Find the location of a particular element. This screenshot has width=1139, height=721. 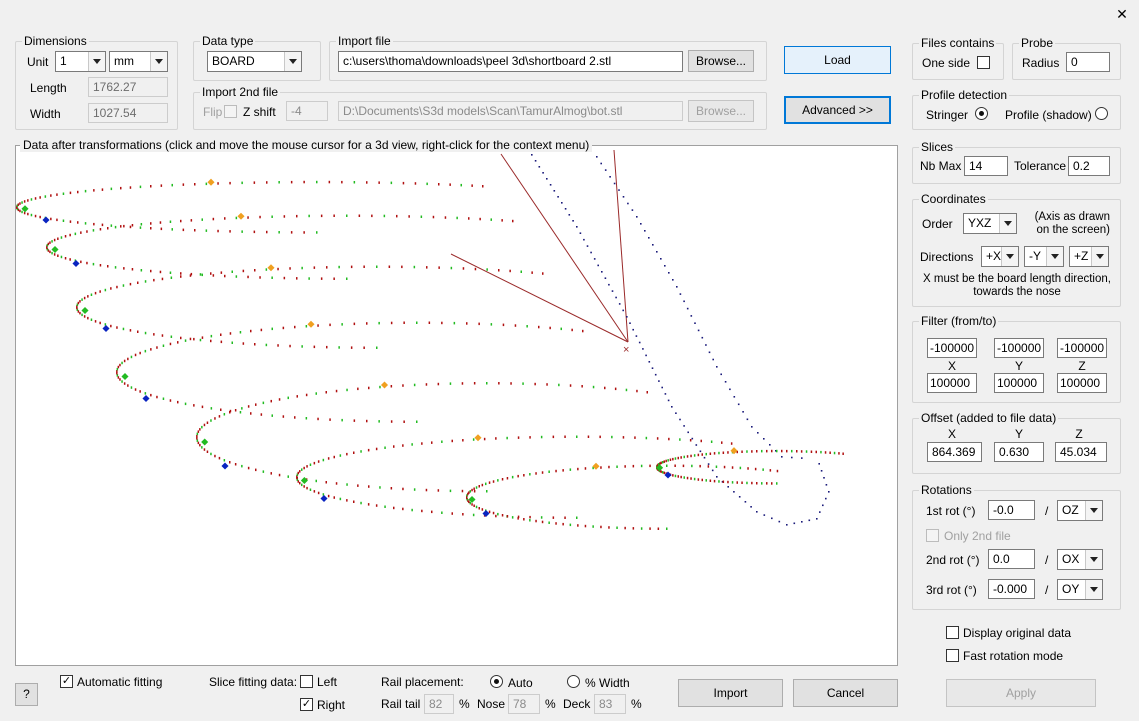

third-rot-field: -0.000 is located at coordinates (1011, 589).